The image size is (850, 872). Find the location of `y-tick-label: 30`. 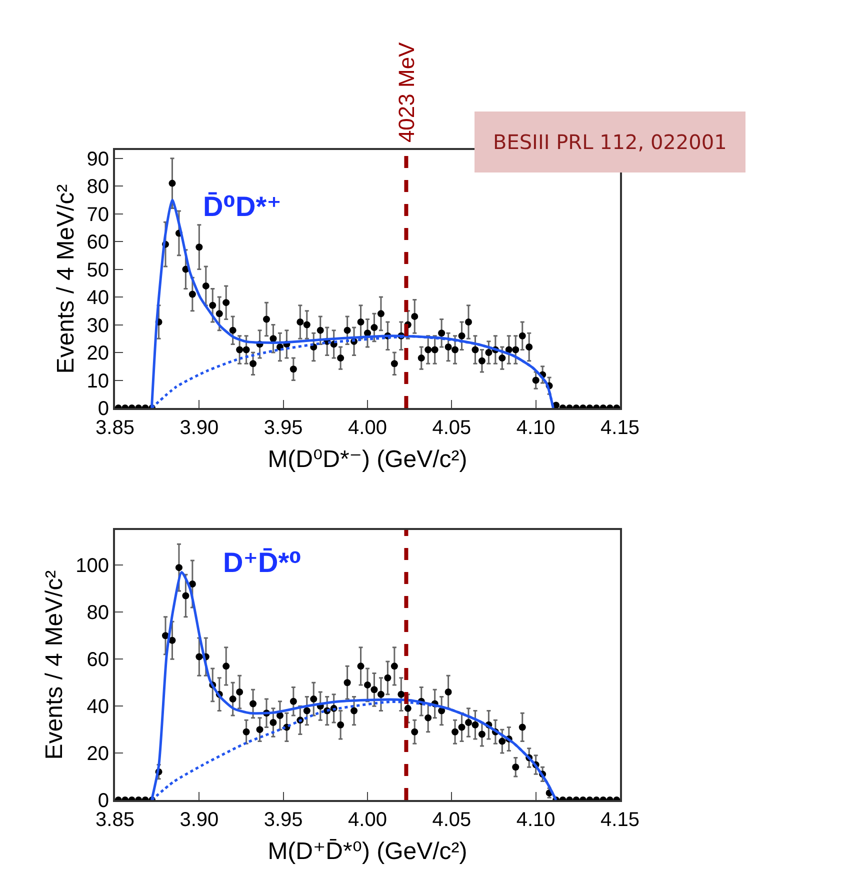

y-tick-label: 30 is located at coordinates (97, 325).